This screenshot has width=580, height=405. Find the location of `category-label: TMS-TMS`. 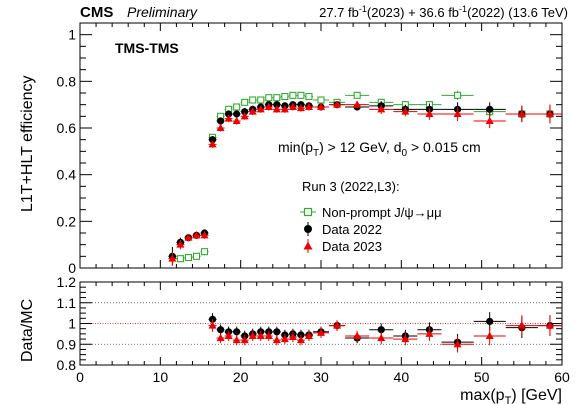

category-label: TMS-TMS is located at coordinates (147, 48).